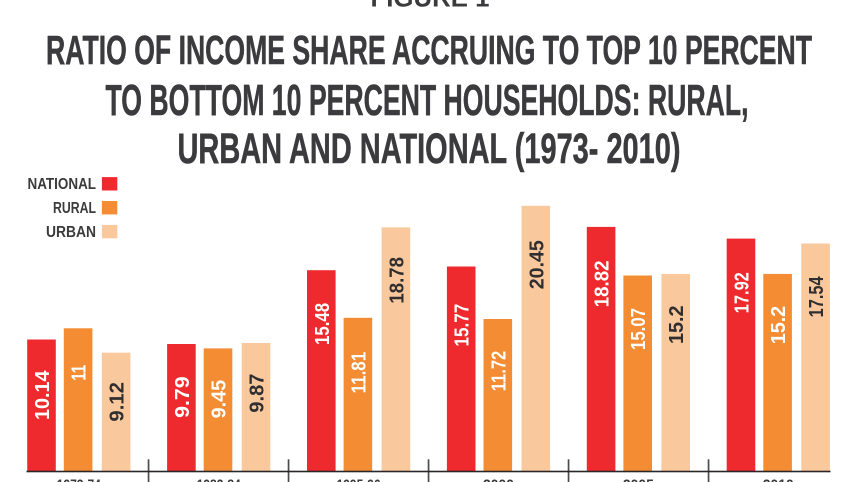 This screenshot has height=482, width=857. What do you see at coordinates (74, 208) in the screenshot?
I see `svg-text: RURAL` at bounding box center [74, 208].